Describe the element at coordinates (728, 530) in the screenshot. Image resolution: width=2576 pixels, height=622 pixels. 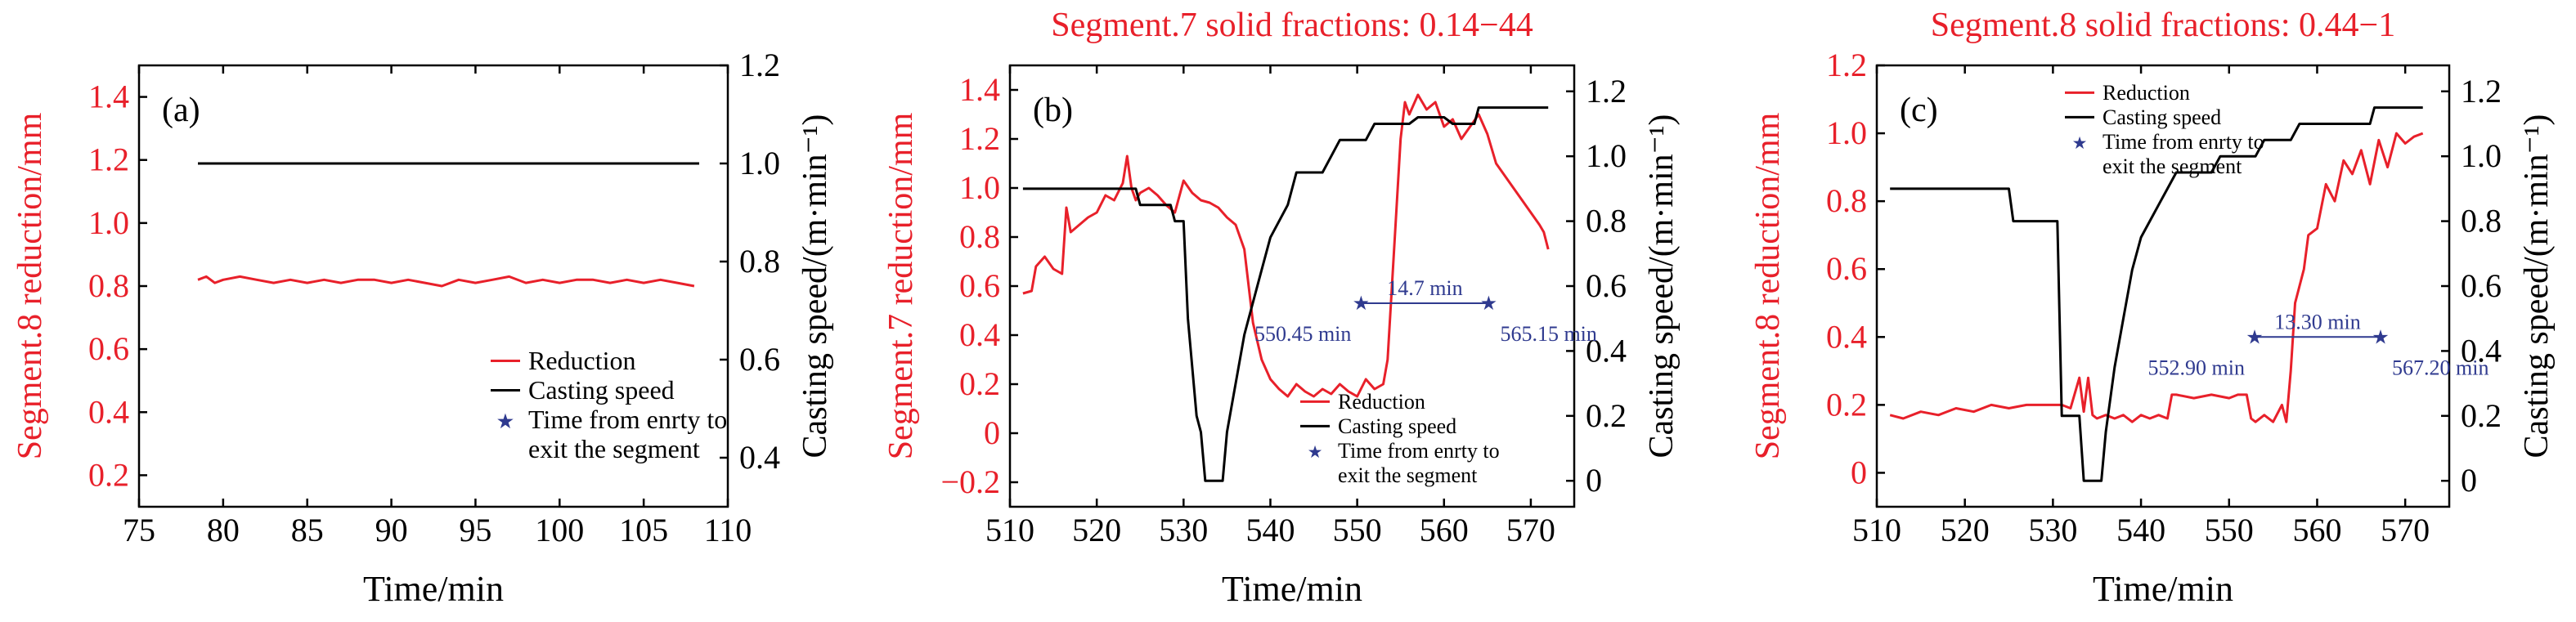
I see `x-tick-label: 110` at that location.